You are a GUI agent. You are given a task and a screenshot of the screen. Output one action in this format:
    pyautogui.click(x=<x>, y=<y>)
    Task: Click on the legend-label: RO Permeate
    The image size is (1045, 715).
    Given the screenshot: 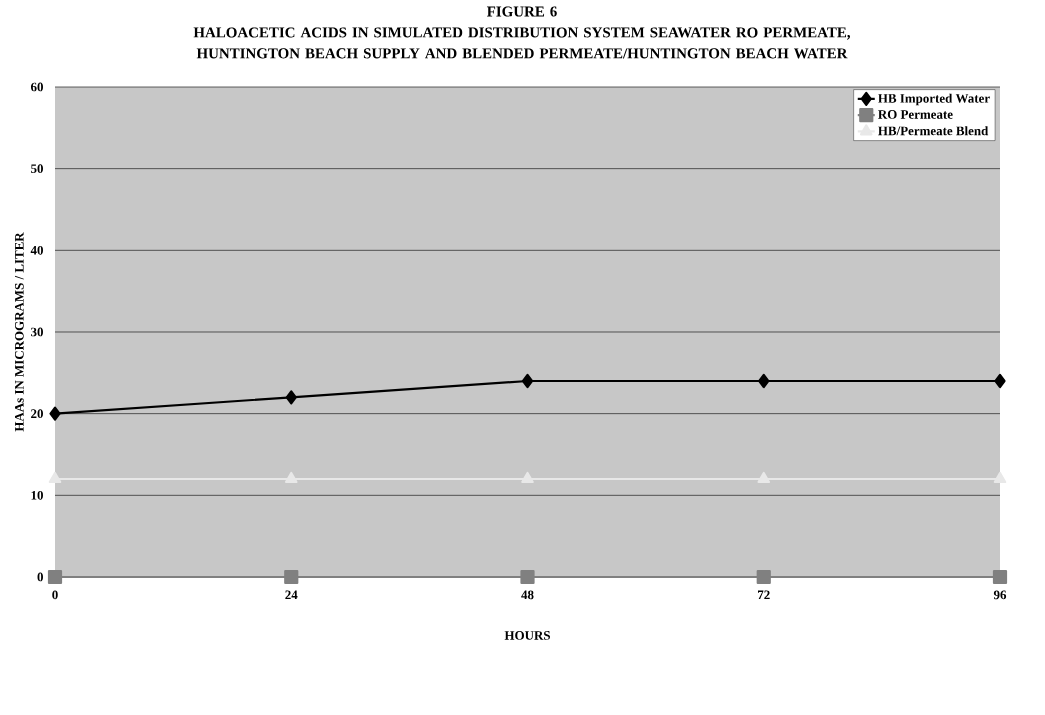 What is the action you would take?
    pyautogui.click(x=915, y=114)
    